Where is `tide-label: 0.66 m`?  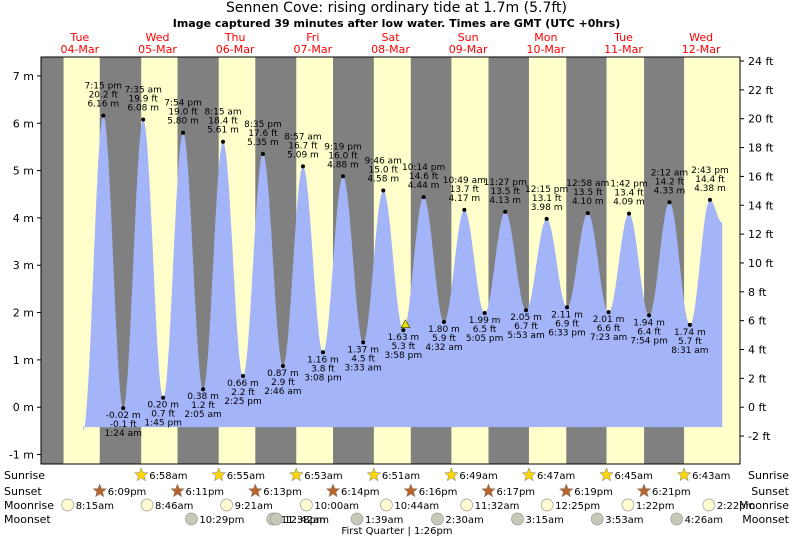
tide-label: 0.66 m is located at coordinates (243, 384).